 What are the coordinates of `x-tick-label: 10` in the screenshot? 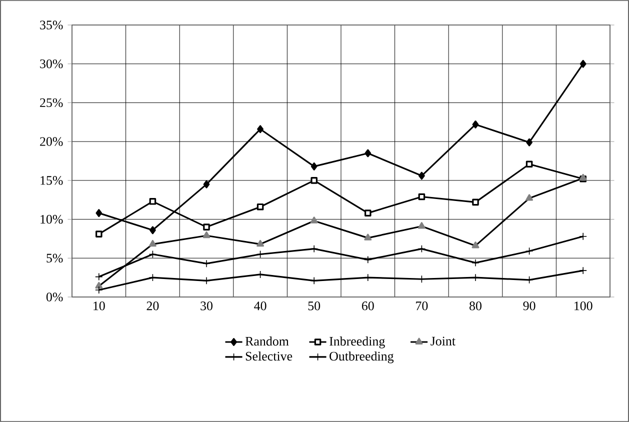 It's located at (99, 306).